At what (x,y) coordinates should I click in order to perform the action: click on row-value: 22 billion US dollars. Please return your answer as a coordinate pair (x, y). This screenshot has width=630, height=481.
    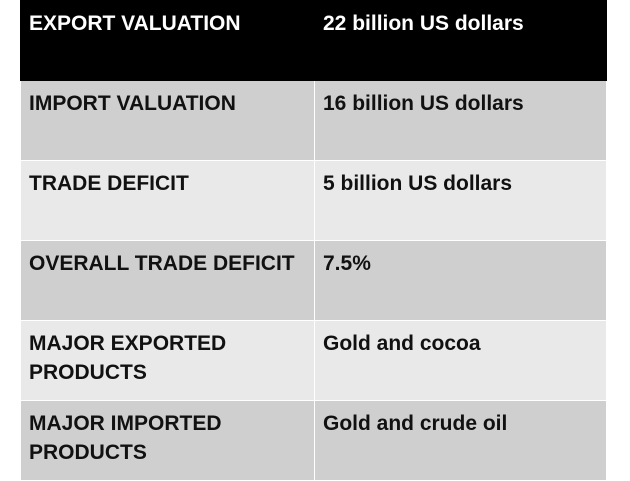
    Looking at the image, I should click on (460, 40).